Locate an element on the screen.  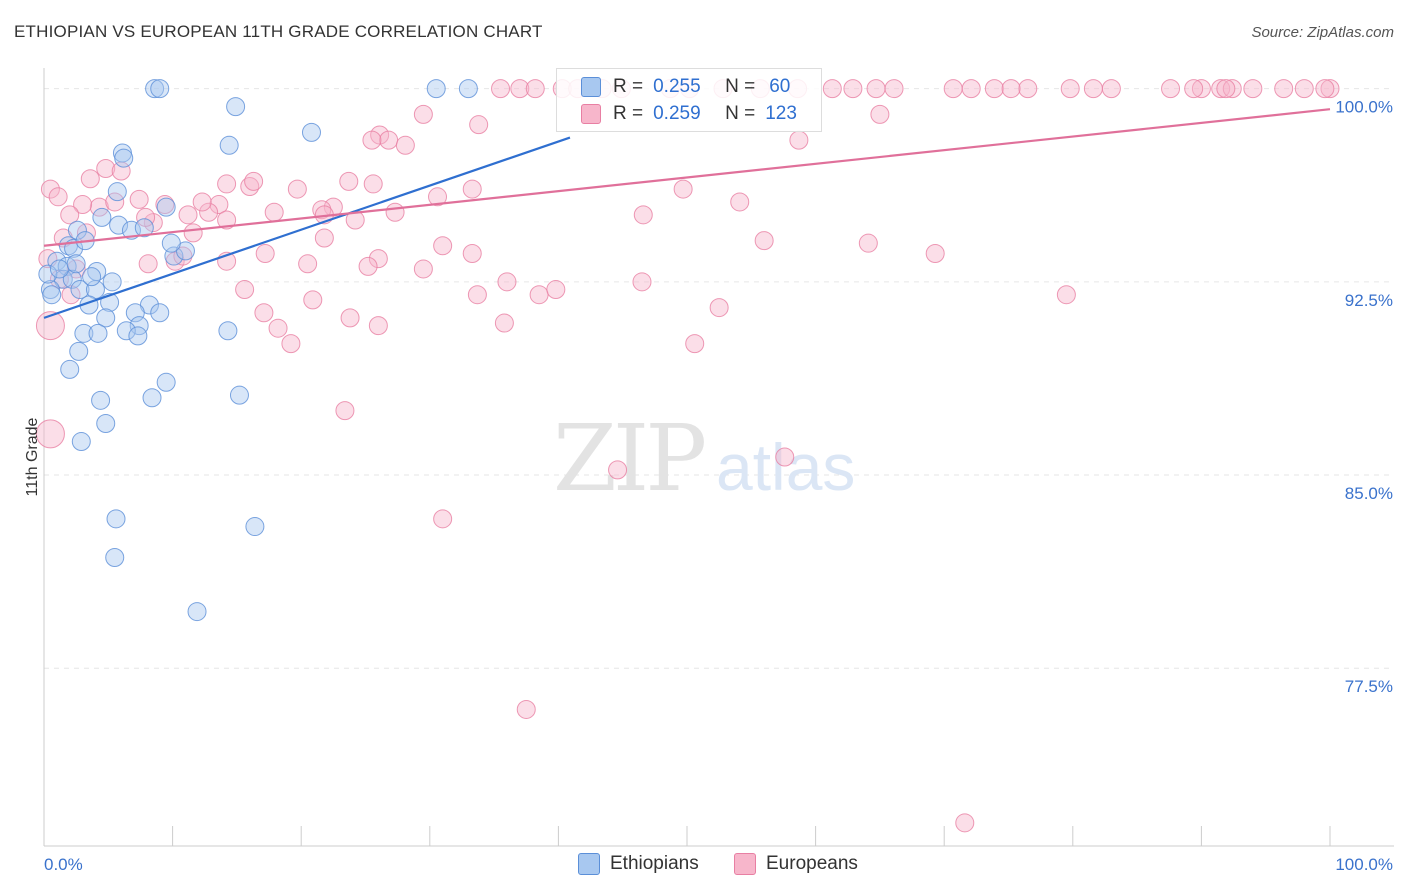
ethiopians-swatch is located at coordinates (591, 87).